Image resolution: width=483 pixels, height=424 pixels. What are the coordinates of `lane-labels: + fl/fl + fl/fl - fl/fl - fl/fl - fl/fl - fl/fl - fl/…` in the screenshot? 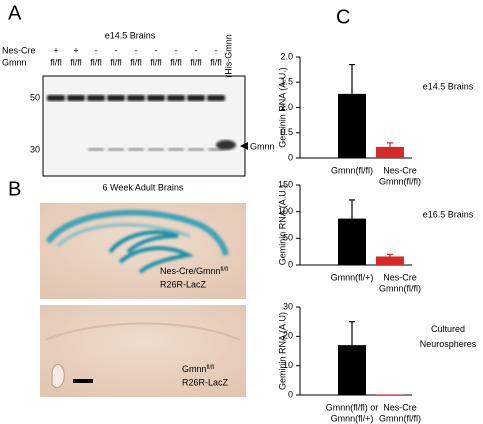 It's located at (136, 56).